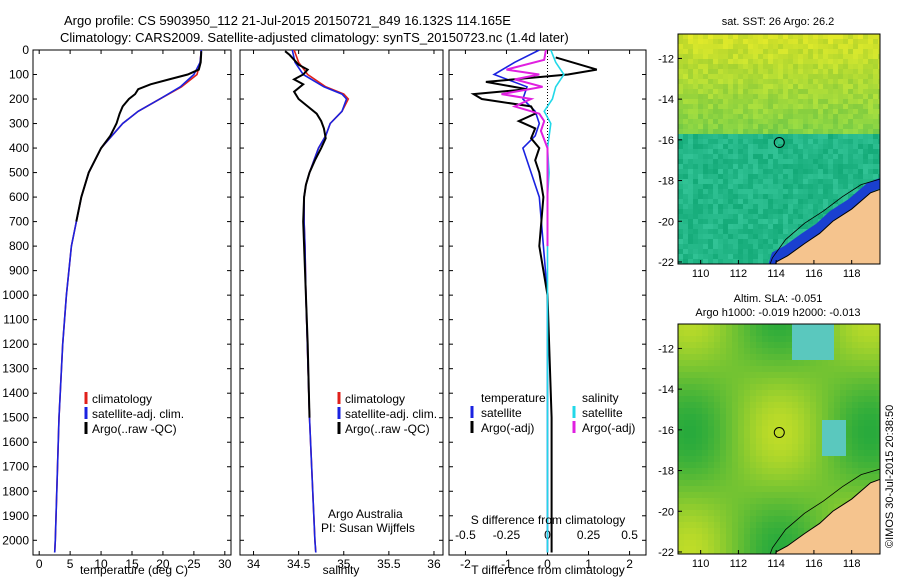 Image resolution: width=900 pixels, height=580 pixels. I want to click on sla-map, so click(779, 439).